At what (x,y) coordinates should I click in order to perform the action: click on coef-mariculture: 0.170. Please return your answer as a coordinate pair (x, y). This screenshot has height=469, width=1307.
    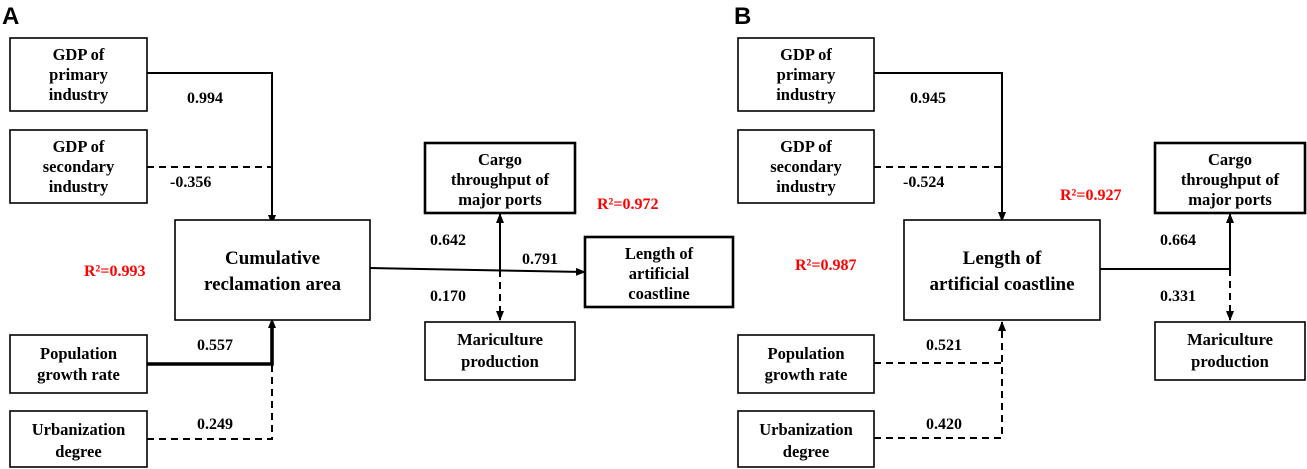
    Looking at the image, I should click on (448, 296).